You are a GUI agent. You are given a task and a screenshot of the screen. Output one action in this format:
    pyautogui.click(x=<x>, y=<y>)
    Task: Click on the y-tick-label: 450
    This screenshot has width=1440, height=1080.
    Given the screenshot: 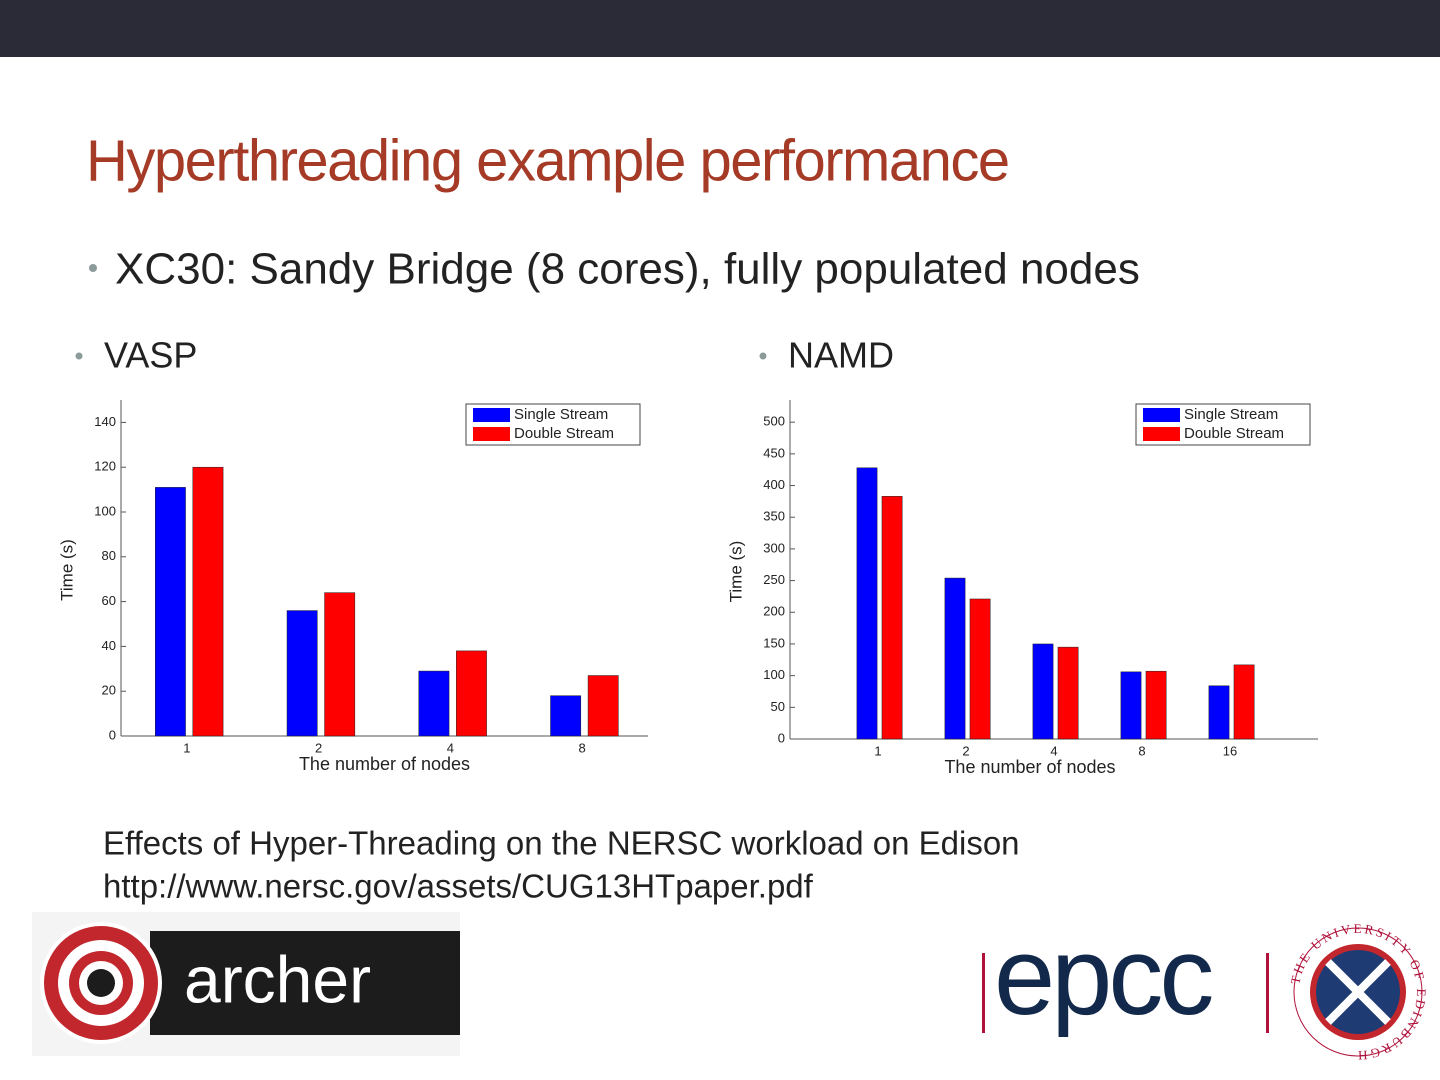 What is the action you would take?
    pyautogui.click(x=774, y=452)
    